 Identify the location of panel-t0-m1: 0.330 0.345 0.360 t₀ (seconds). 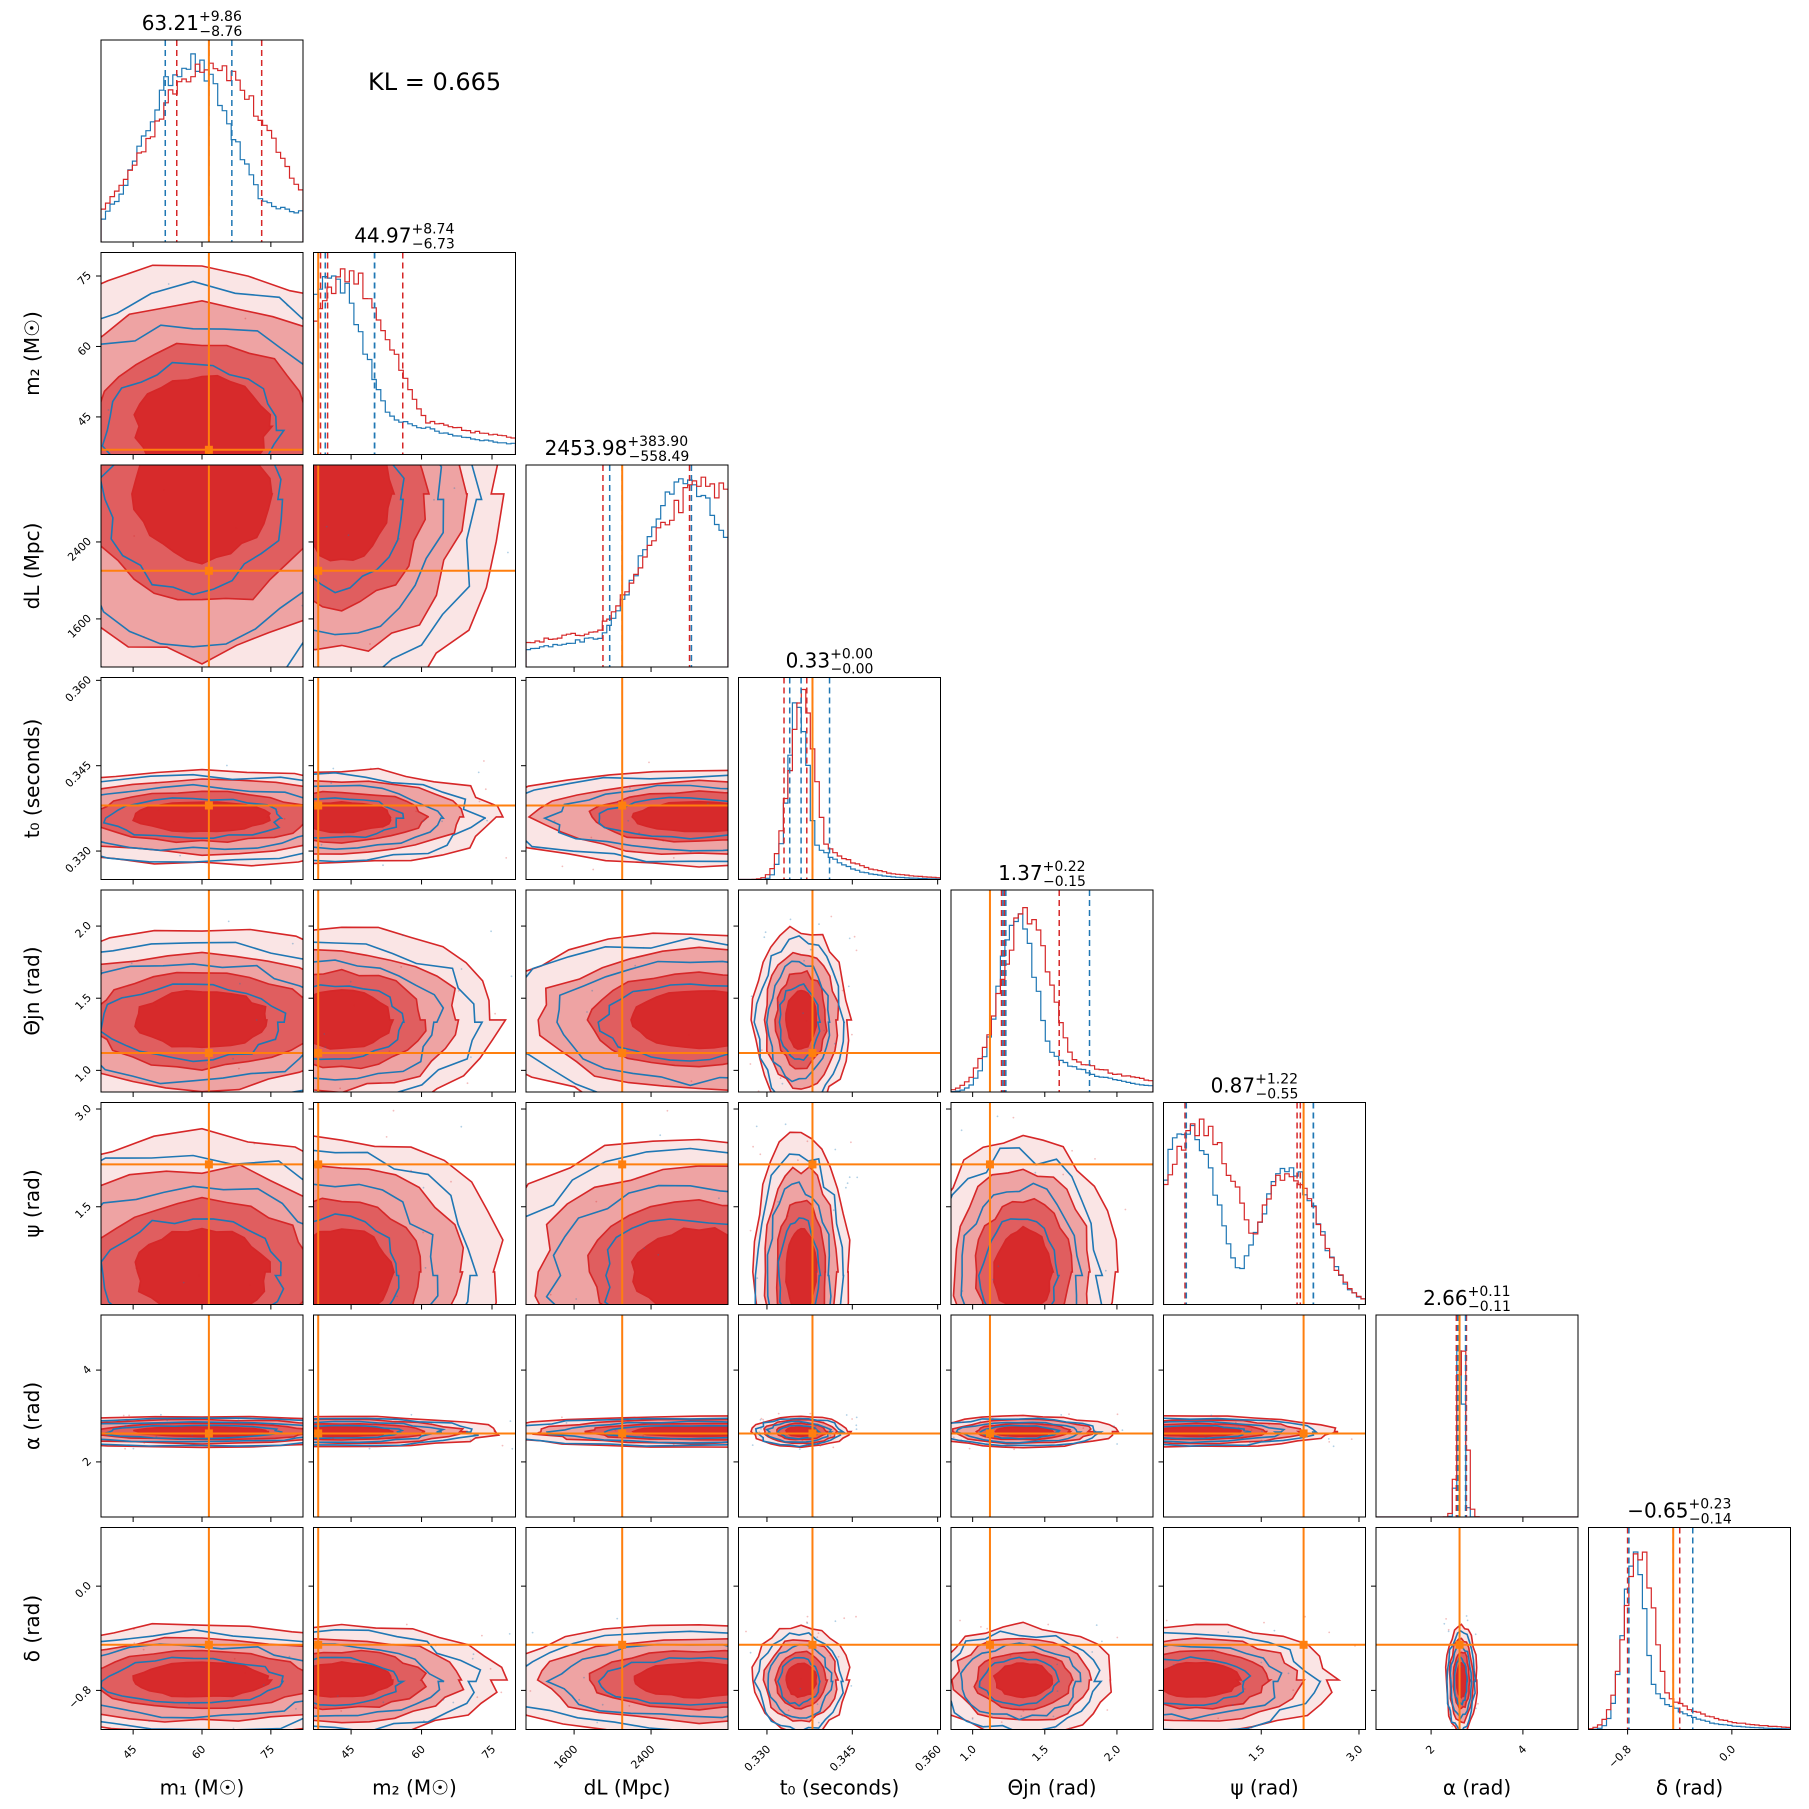
(162, 779).